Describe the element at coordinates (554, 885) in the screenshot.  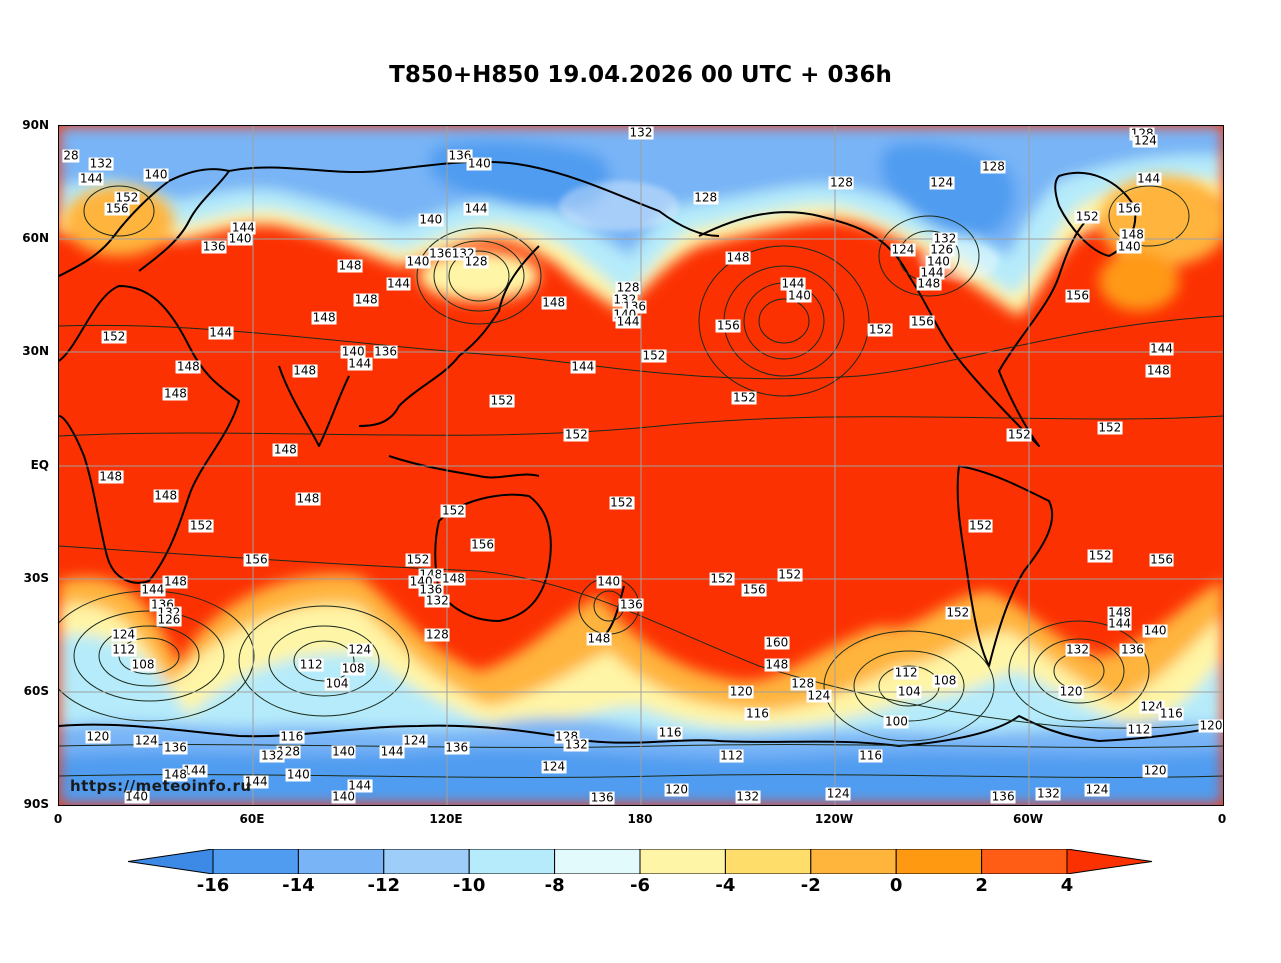
I see `colorbar-tick-label: -8` at that location.